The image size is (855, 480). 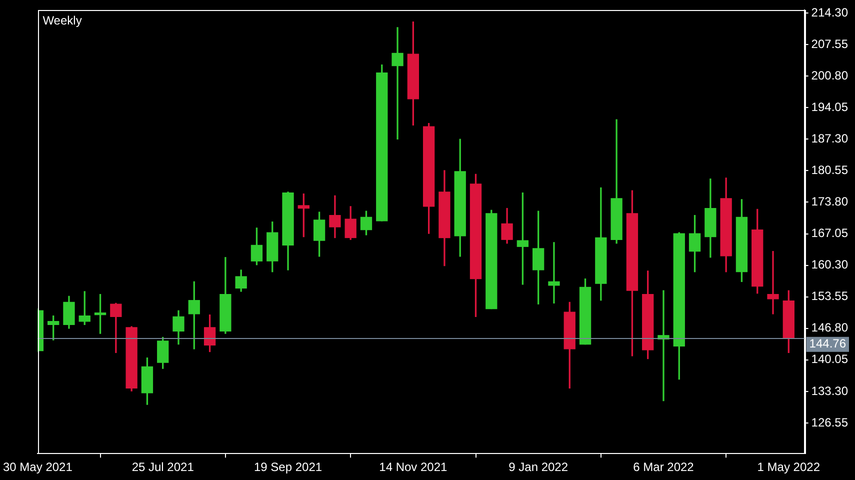 I want to click on x-tick-label: 14 Nov 2021, so click(x=413, y=467).